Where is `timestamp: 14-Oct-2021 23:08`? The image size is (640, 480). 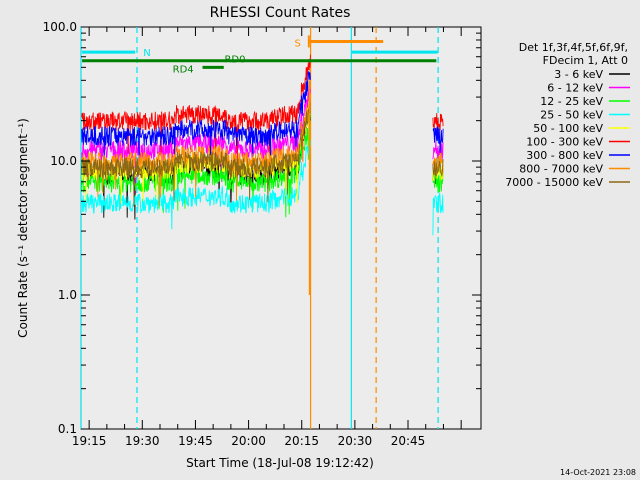
timestamp: 14-Oct-2021 23:08 is located at coordinates (598, 472).